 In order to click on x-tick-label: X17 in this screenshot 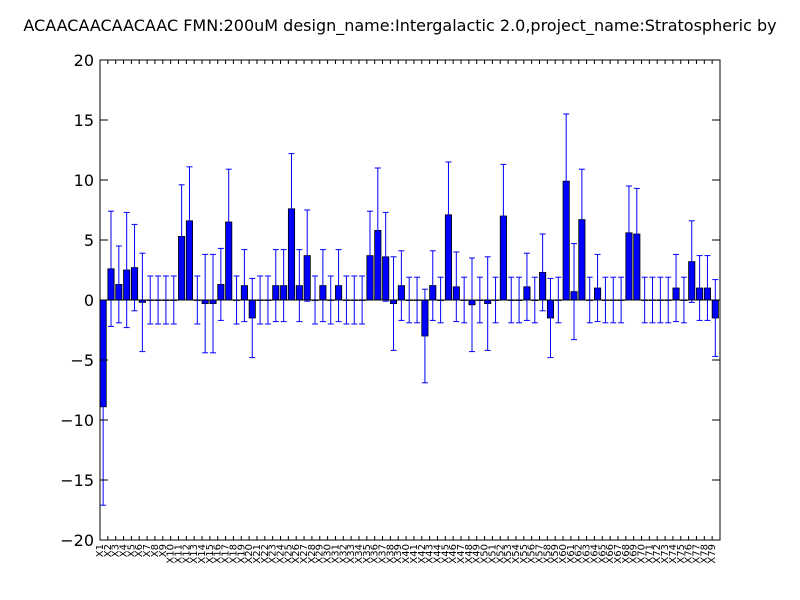, I will do `click(226, 554)`.